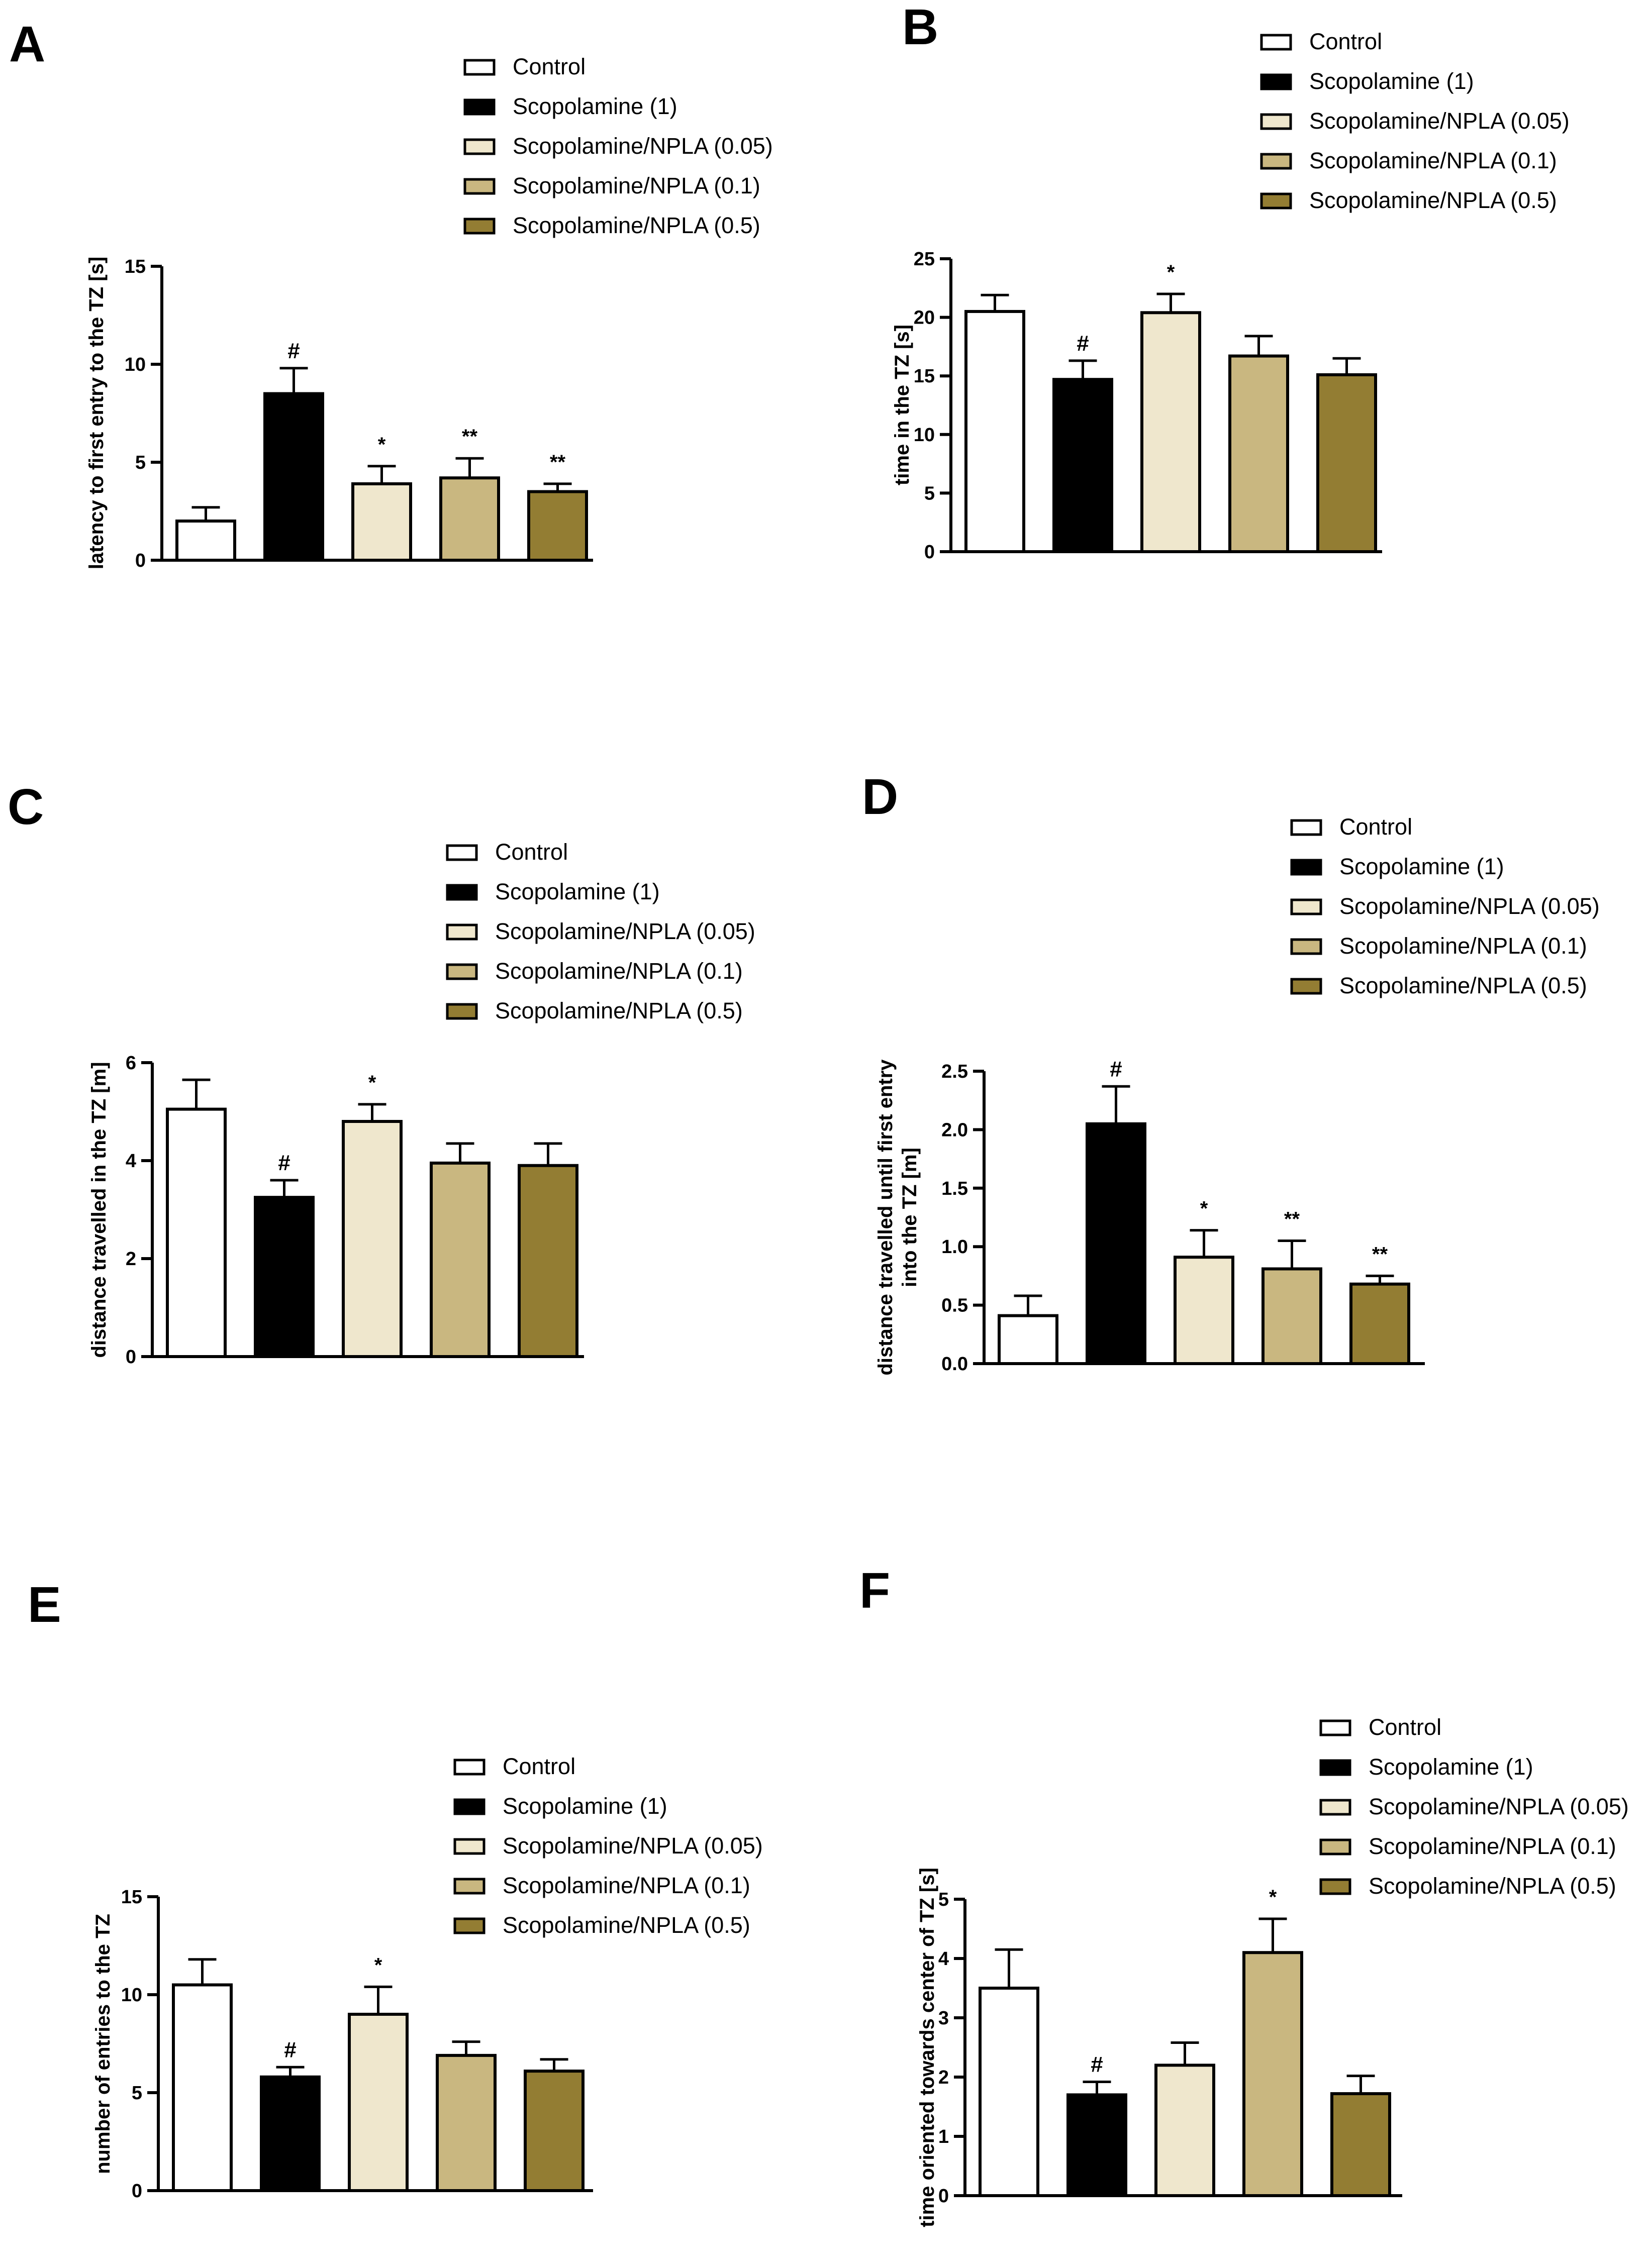 This screenshot has height=2268, width=1651. I want to click on panel-label: E, so click(44, 1605).